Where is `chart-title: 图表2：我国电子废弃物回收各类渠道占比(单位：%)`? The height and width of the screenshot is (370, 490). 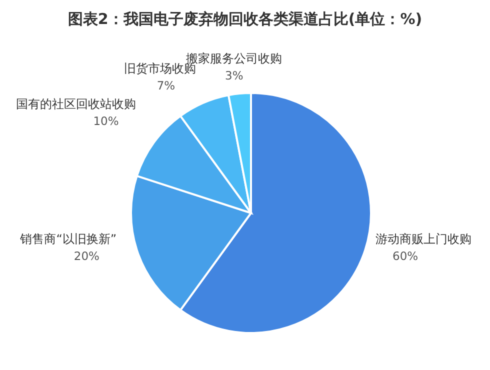
chart-title: 图表2：我国电子废弃物回收各类渠道占比(单位：%) is located at coordinates (245, 19).